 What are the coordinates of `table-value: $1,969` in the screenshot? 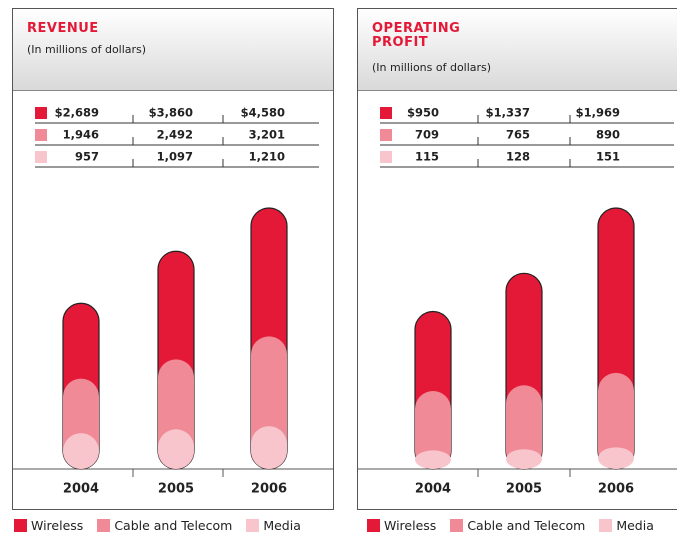 It's located at (598, 113).